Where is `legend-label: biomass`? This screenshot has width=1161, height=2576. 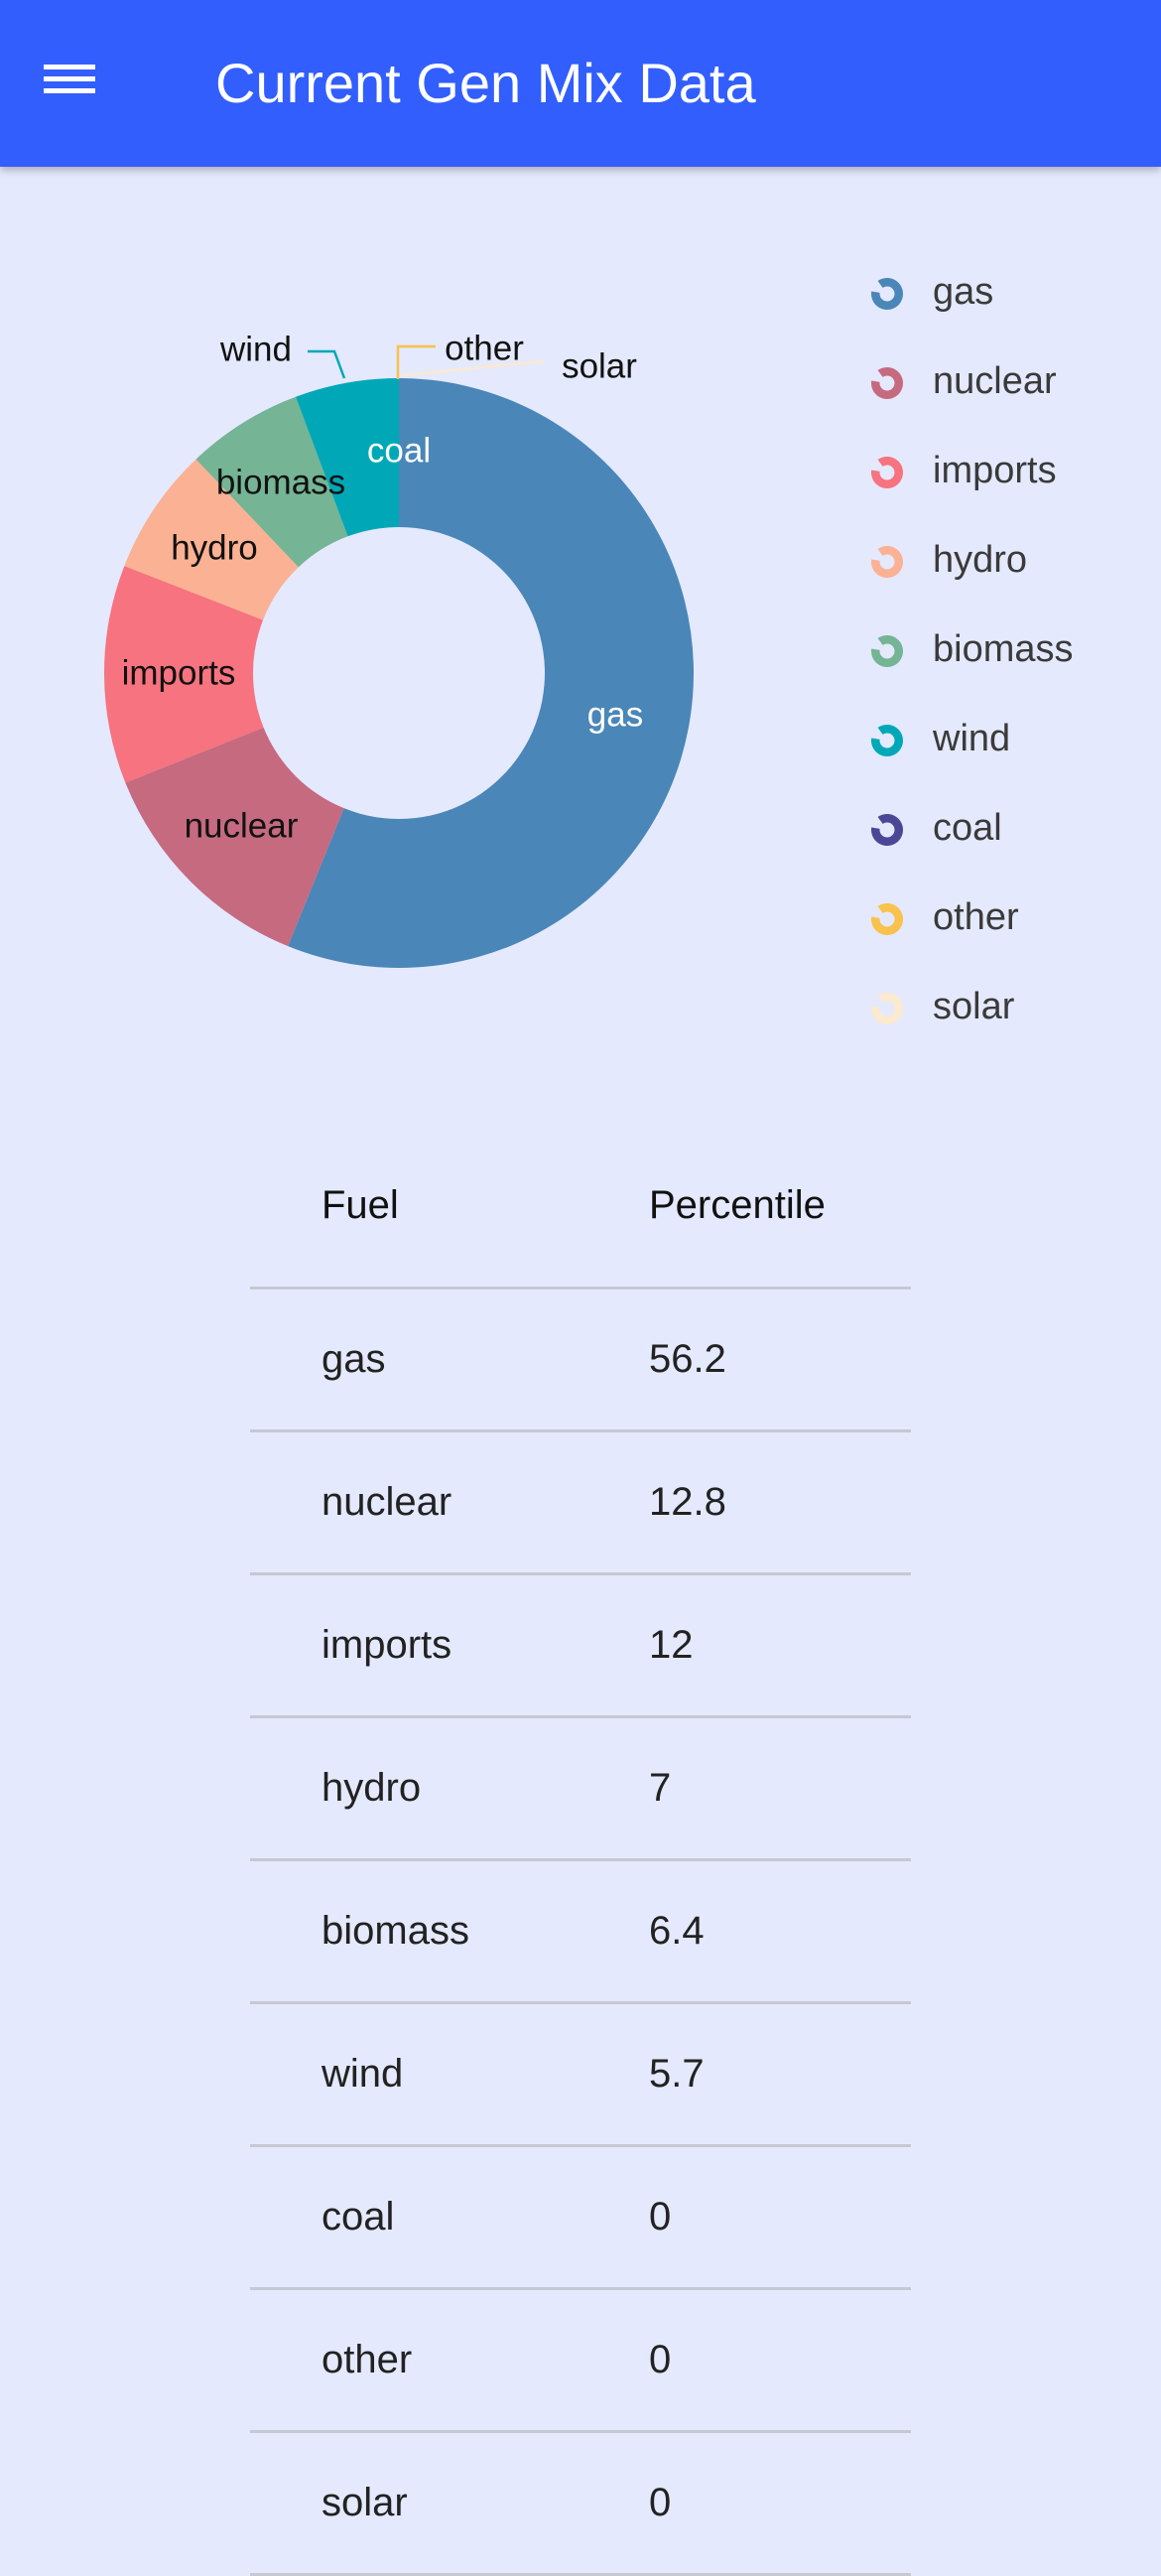
legend-label: biomass is located at coordinates (1004, 649).